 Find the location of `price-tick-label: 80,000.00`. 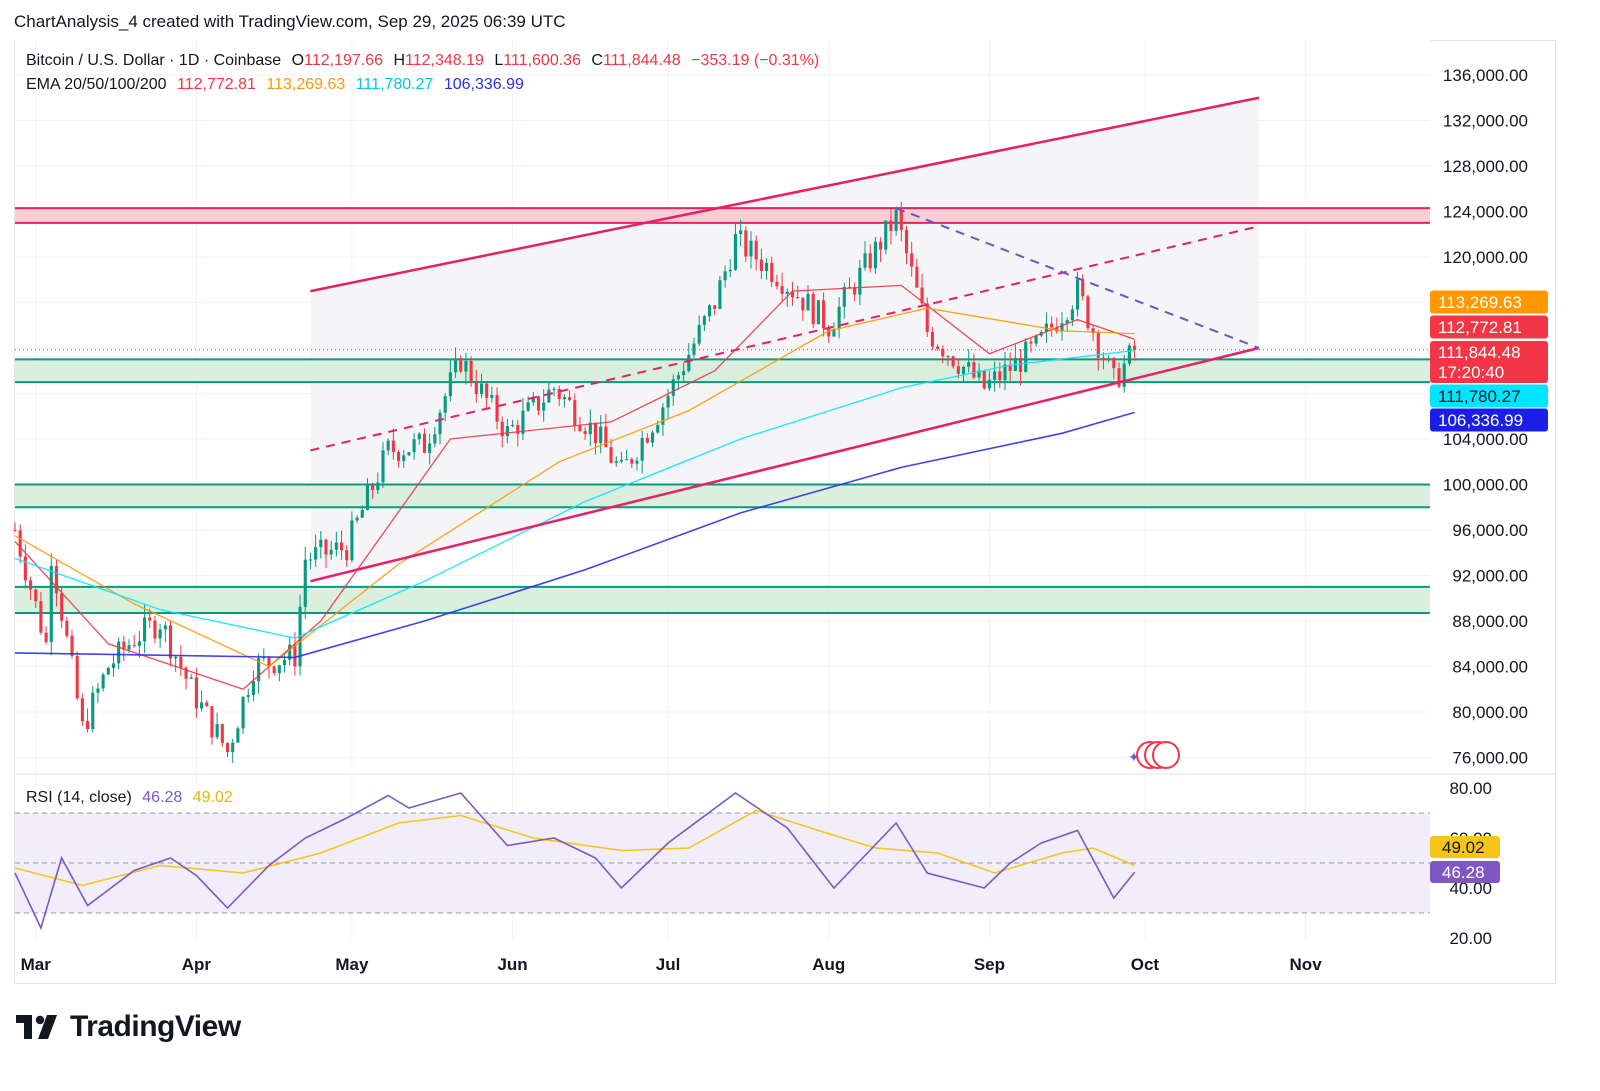

price-tick-label: 80,000.00 is located at coordinates (1490, 712).